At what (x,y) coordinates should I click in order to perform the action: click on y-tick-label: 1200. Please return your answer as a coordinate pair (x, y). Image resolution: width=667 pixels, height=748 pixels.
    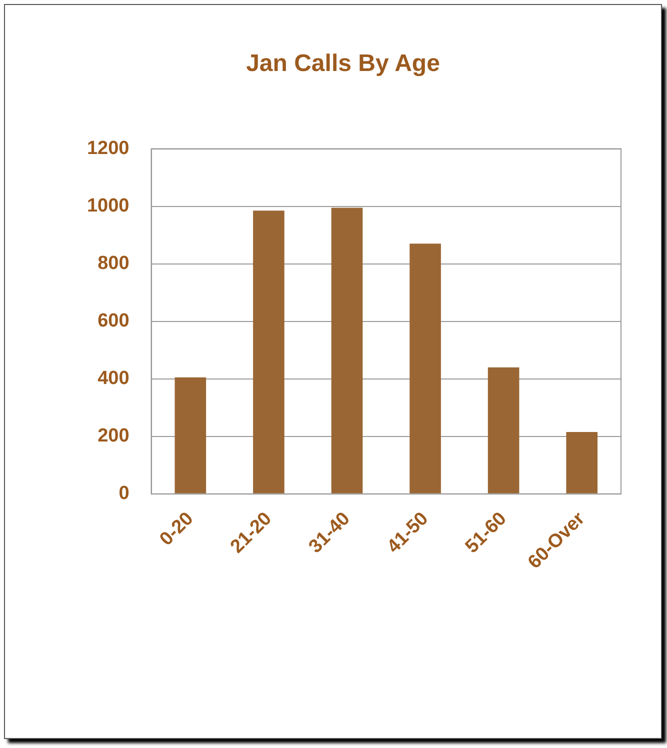
    Looking at the image, I should click on (108, 149).